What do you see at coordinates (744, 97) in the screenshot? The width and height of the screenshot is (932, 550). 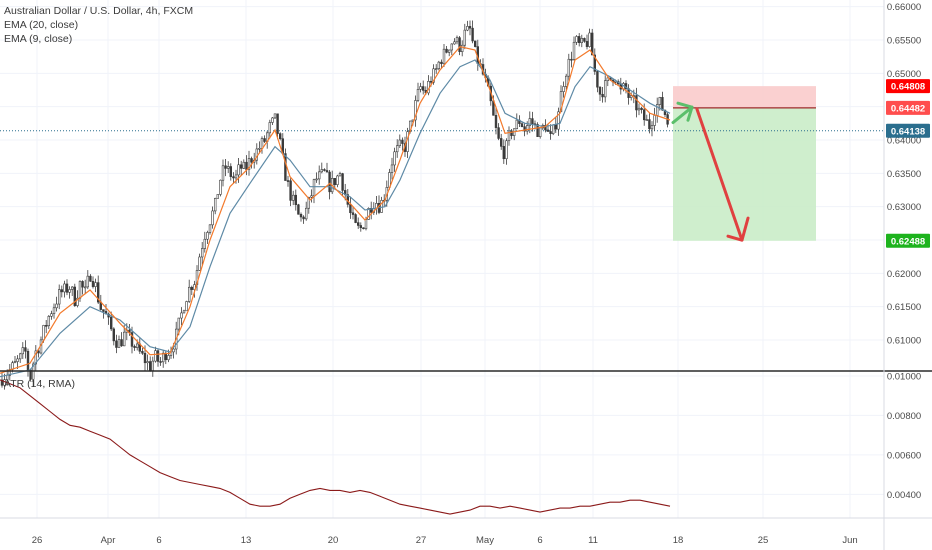 I see `stop-loss-zone` at bounding box center [744, 97].